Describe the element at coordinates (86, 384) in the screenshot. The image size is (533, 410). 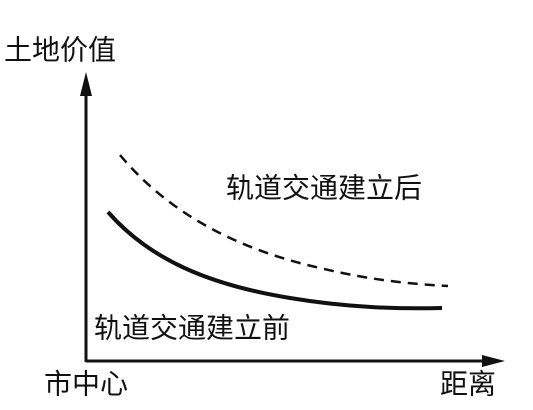
I see `origin-label: 市中心` at that location.